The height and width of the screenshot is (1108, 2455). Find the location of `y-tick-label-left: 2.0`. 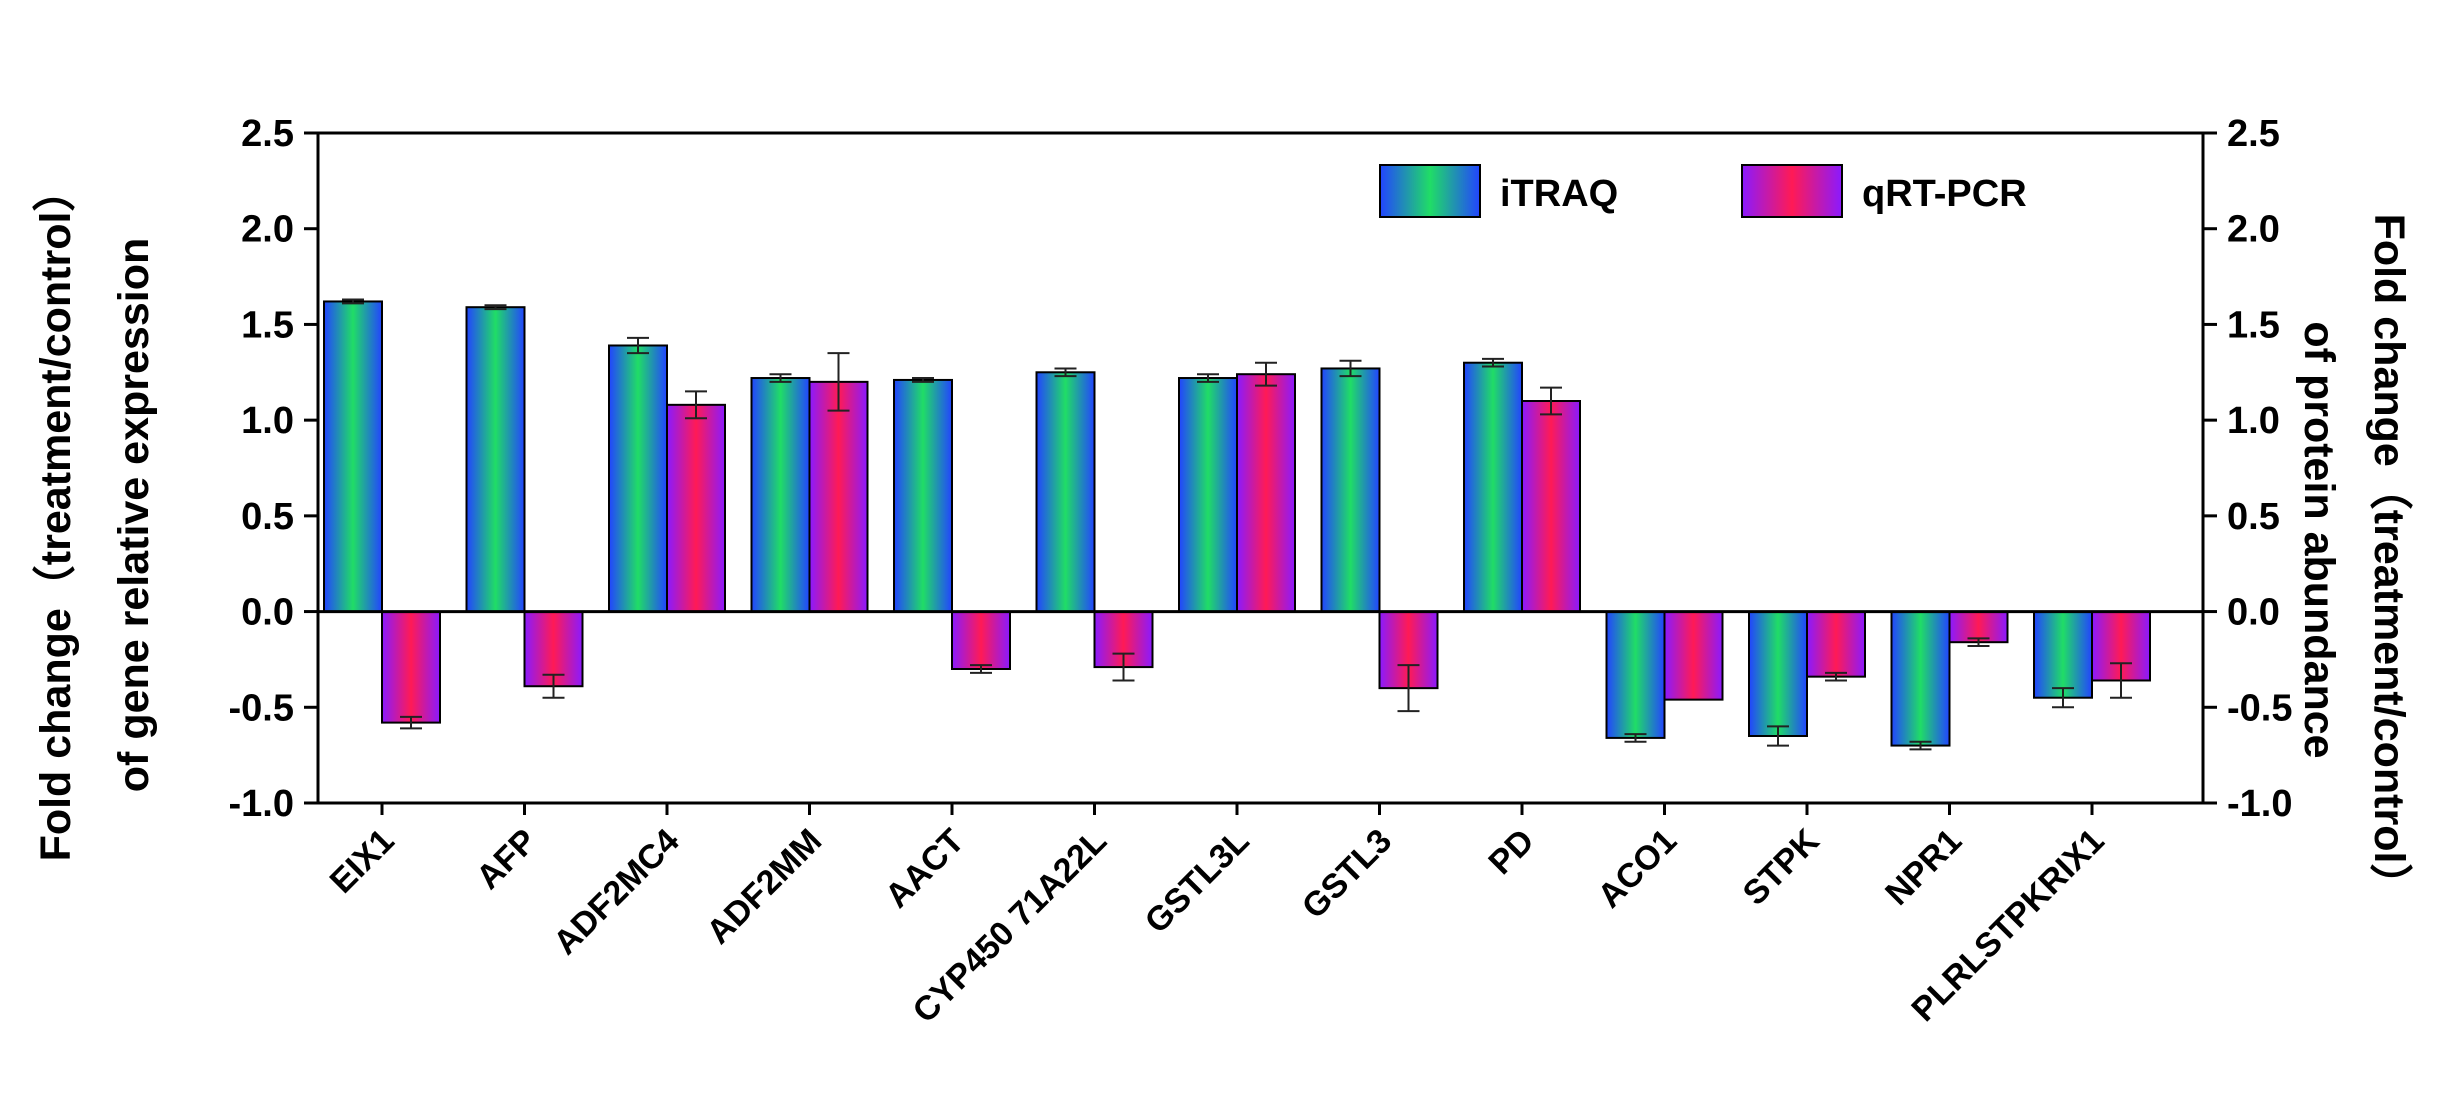

y-tick-label-left: 2.0 is located at coordinates (267, 230).